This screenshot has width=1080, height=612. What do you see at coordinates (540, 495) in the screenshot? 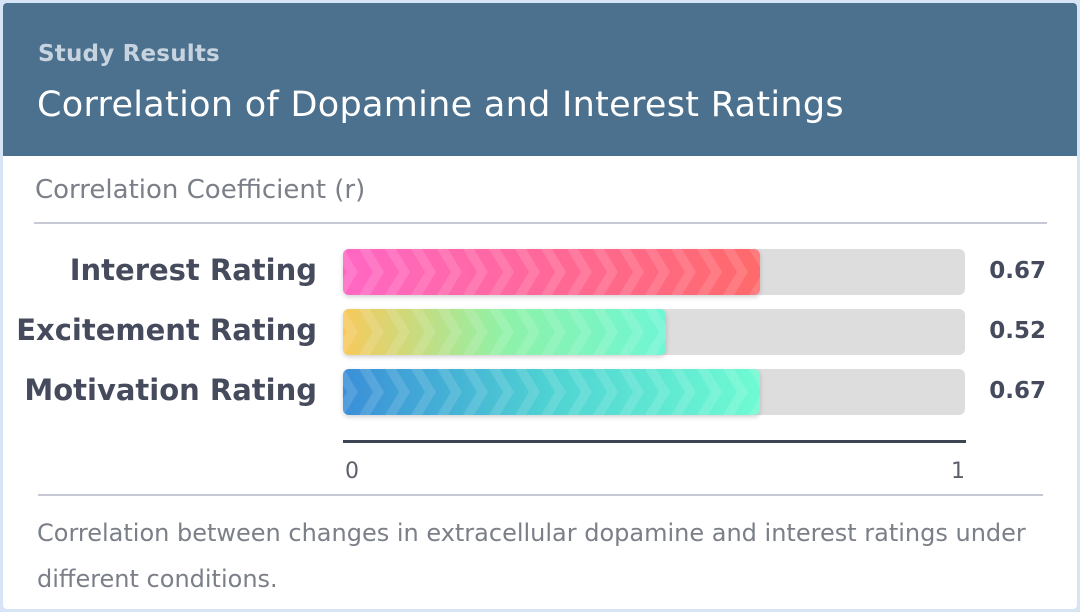
I see `bottom-divider` at bounding box center [540, 495].